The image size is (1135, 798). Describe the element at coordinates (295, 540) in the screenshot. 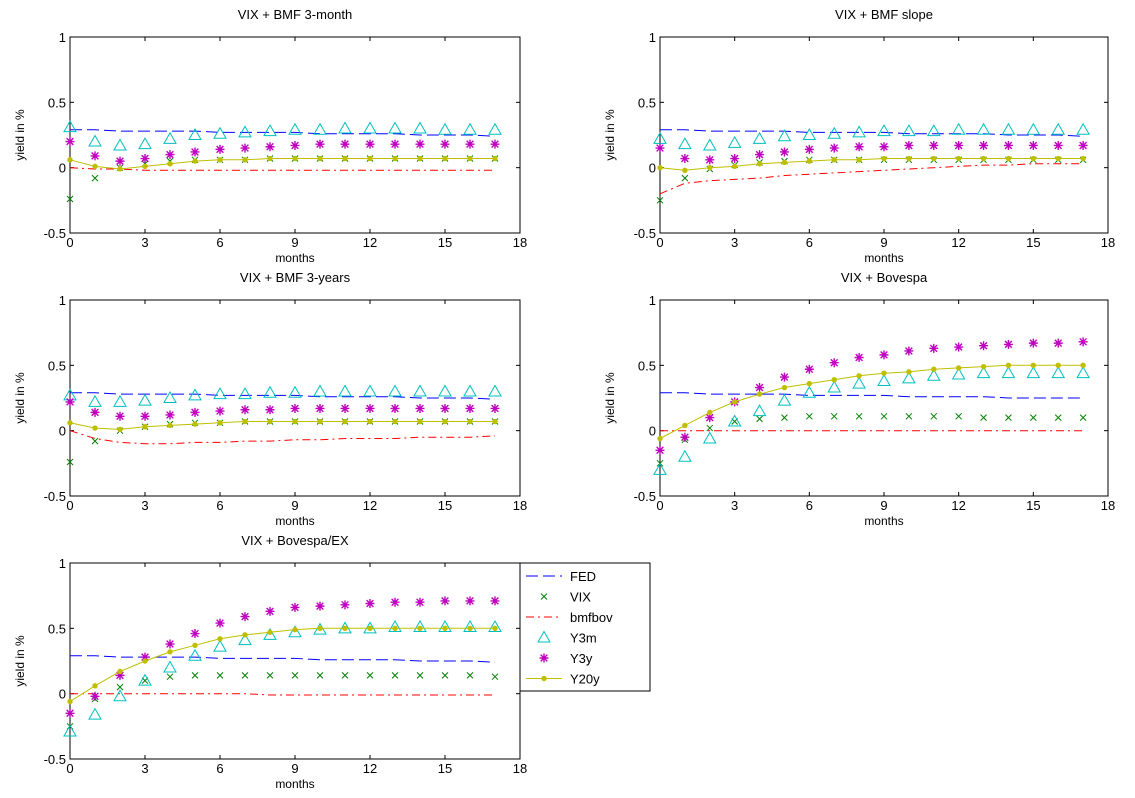

I see `subplot-title: VIX + Bovespa/EX` at that location.